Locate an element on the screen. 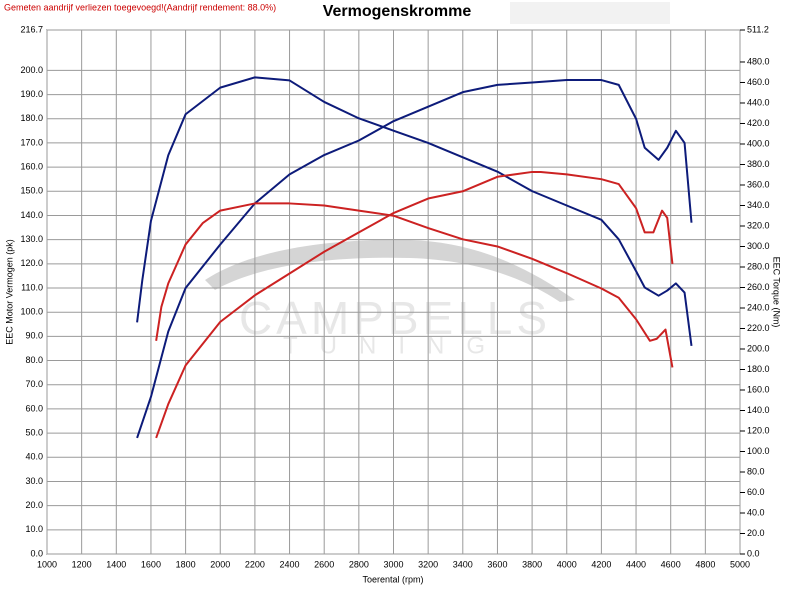 Image resolution: width=794 pixels, height=595 pixels. y2-tick-label: 280.0 is located at coordinates (758, 266).